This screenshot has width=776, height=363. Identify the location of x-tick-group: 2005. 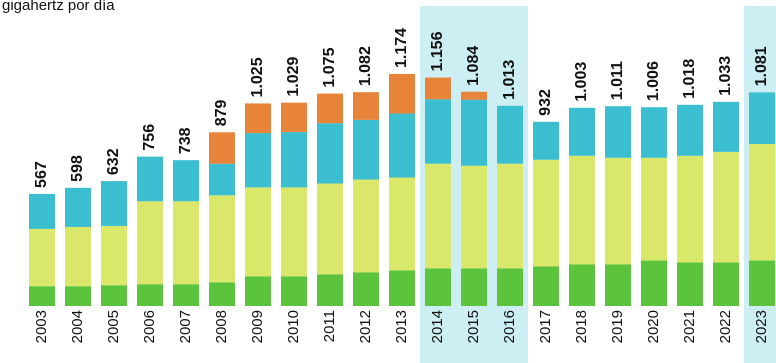
(113, 326).